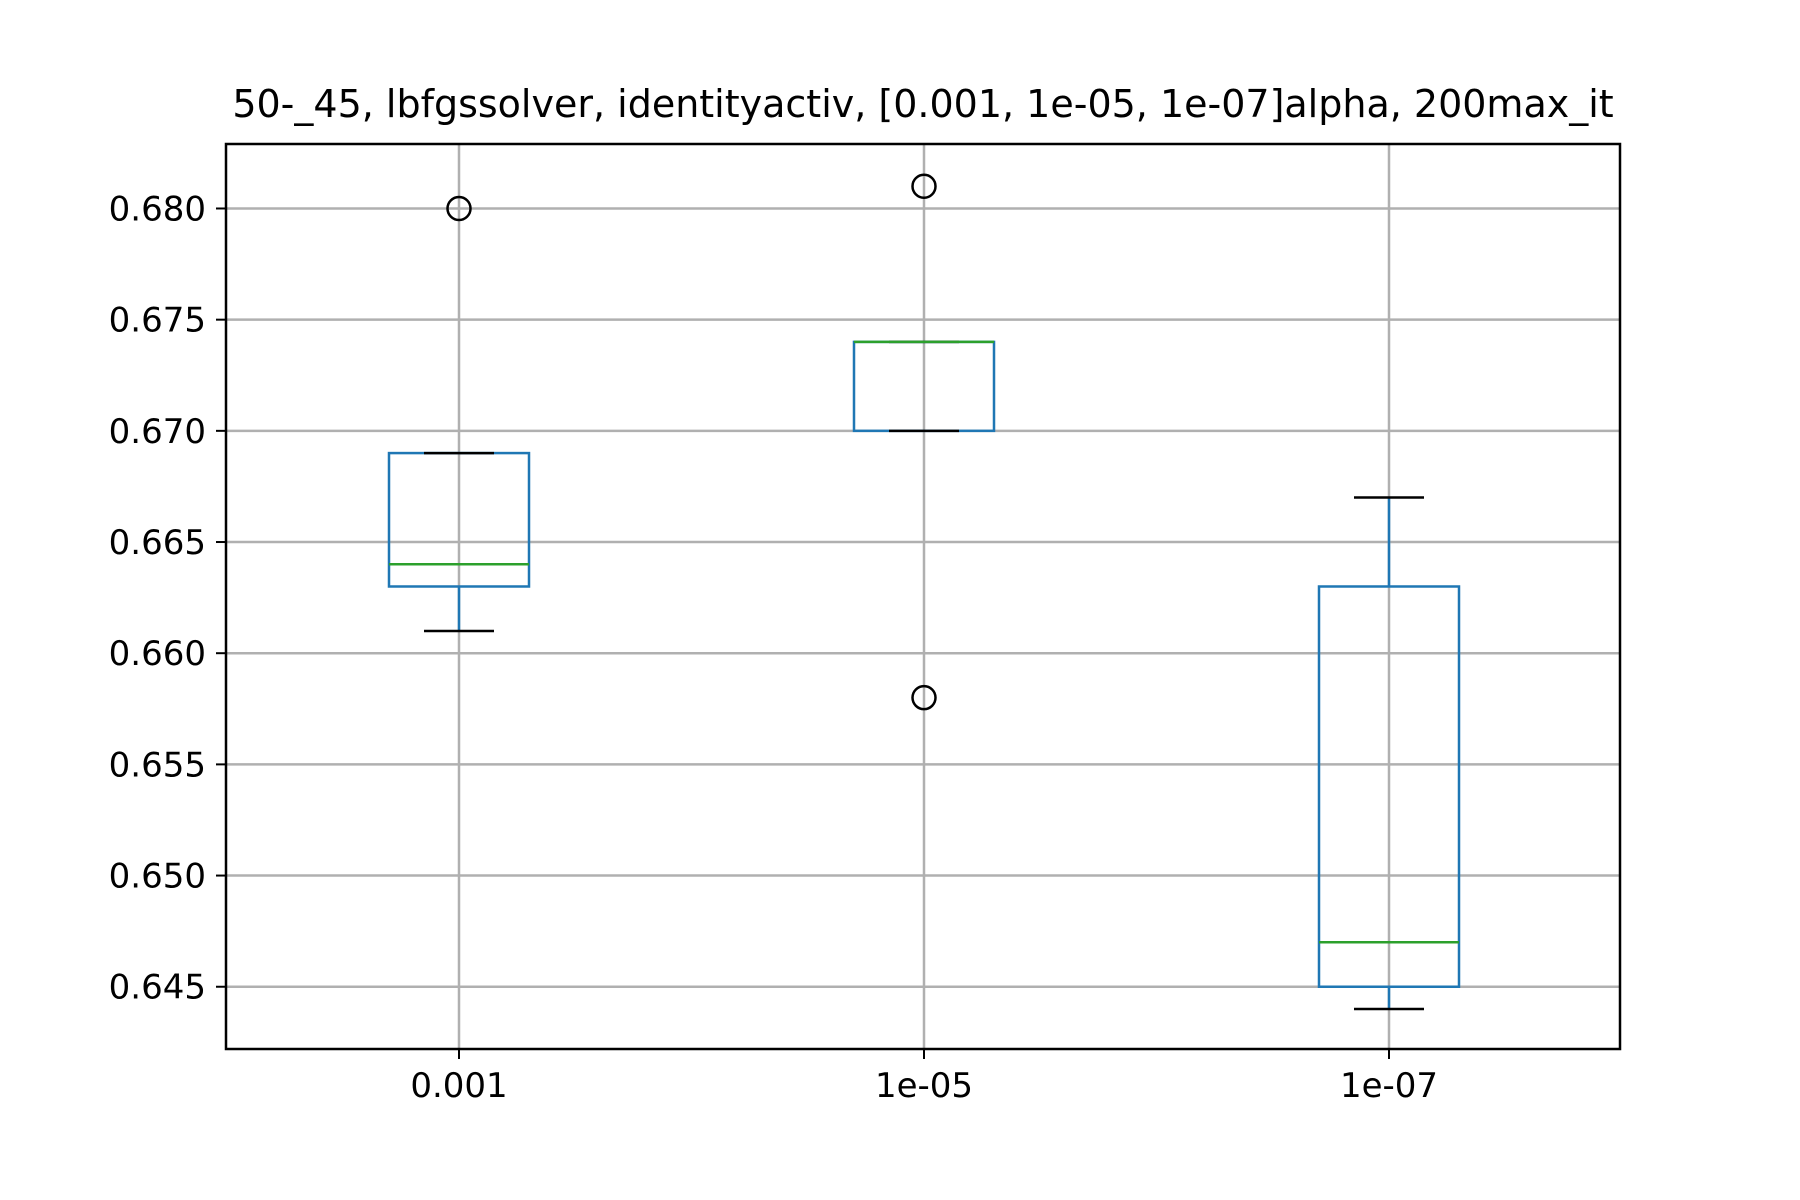  What do you see at coordinates (924, 1086) in the screenshot?
I see `x-tick-label: 1e-05` at bounding box center [924, 1086].